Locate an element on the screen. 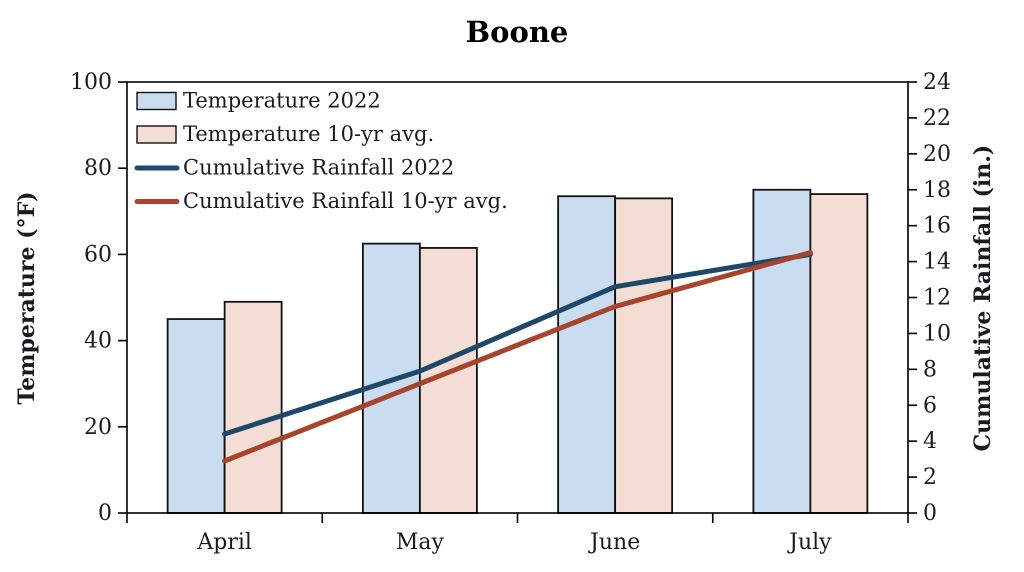  bar-temperature-10-yr-avg-april is located at coordinates (253, 407).